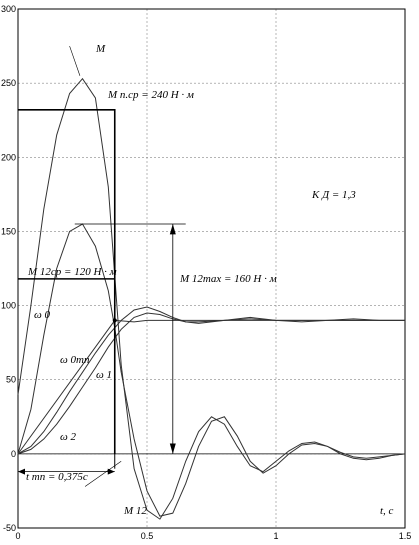  I want to click on label-omega0: ω 0, so click(42, 315).